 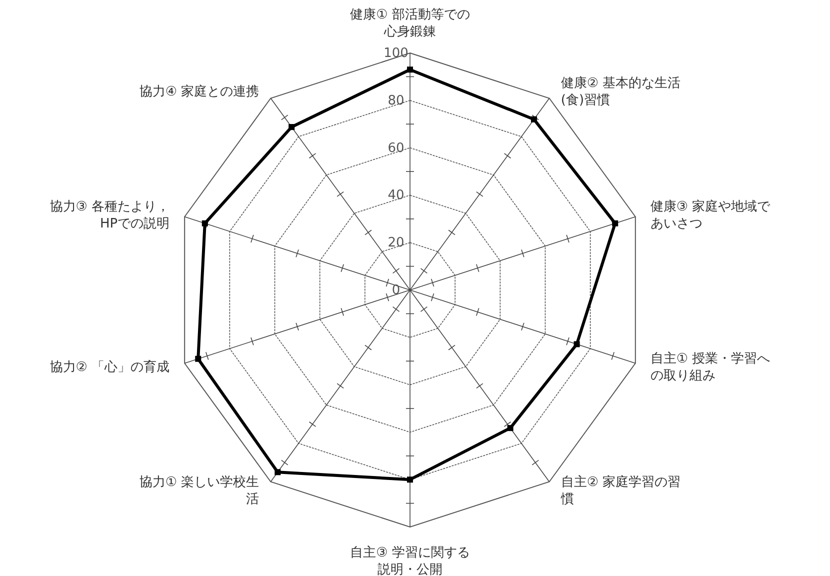 What do you see at coordinates (396, 290) in the screenshot?
I see `tick-label: 0` at bounding box center [396, 290].